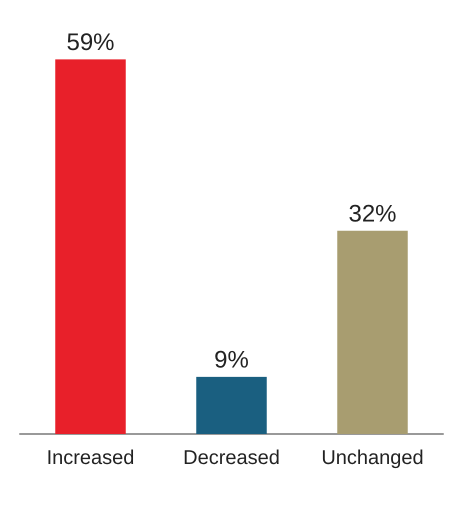 This screenshot has height=522, width=465. I want to click on x-tick-label: Decreased, so click(231, 458).